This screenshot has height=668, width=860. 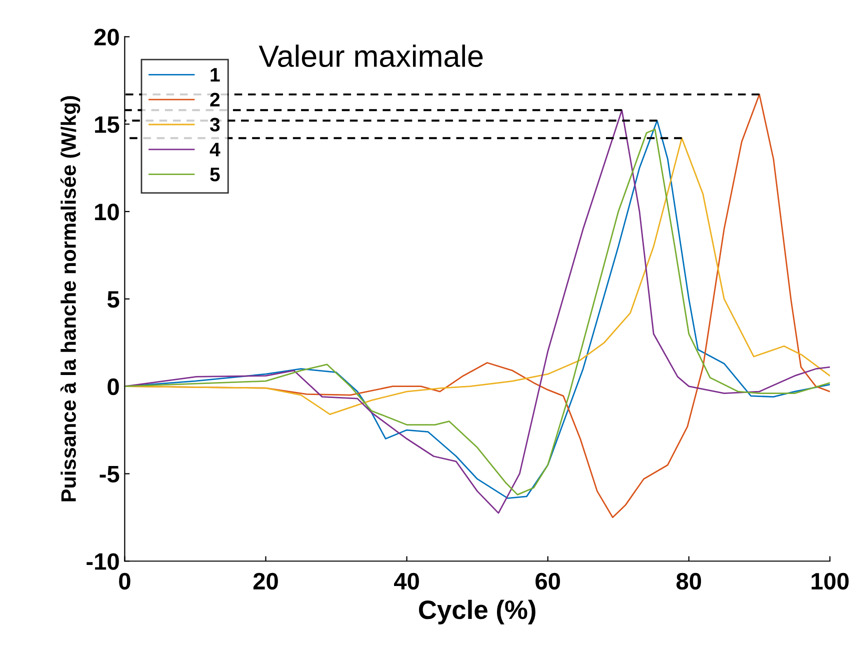 I want to click on y-tick-label: 15, so click(x=107, y=124).